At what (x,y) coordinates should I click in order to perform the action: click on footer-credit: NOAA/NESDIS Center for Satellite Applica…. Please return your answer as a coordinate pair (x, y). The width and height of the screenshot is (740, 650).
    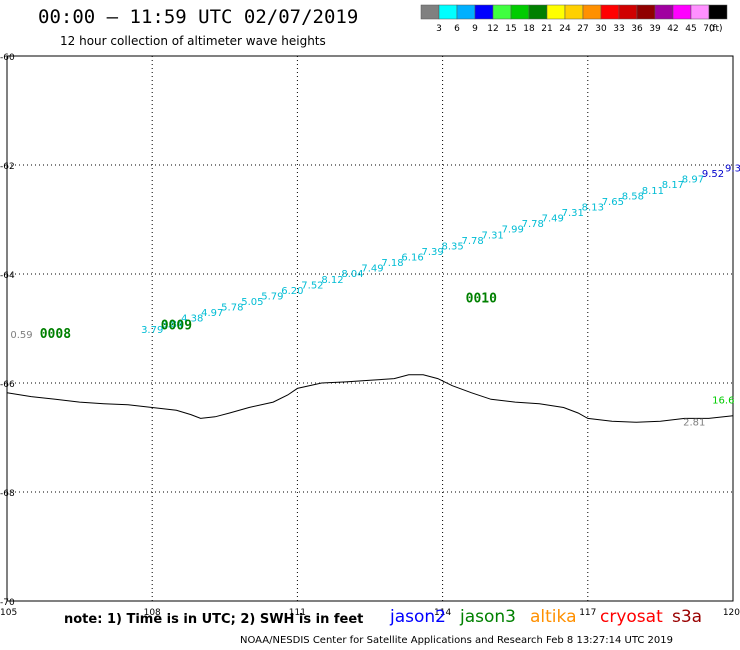
    Looking at the image, I should click on (456, 640).